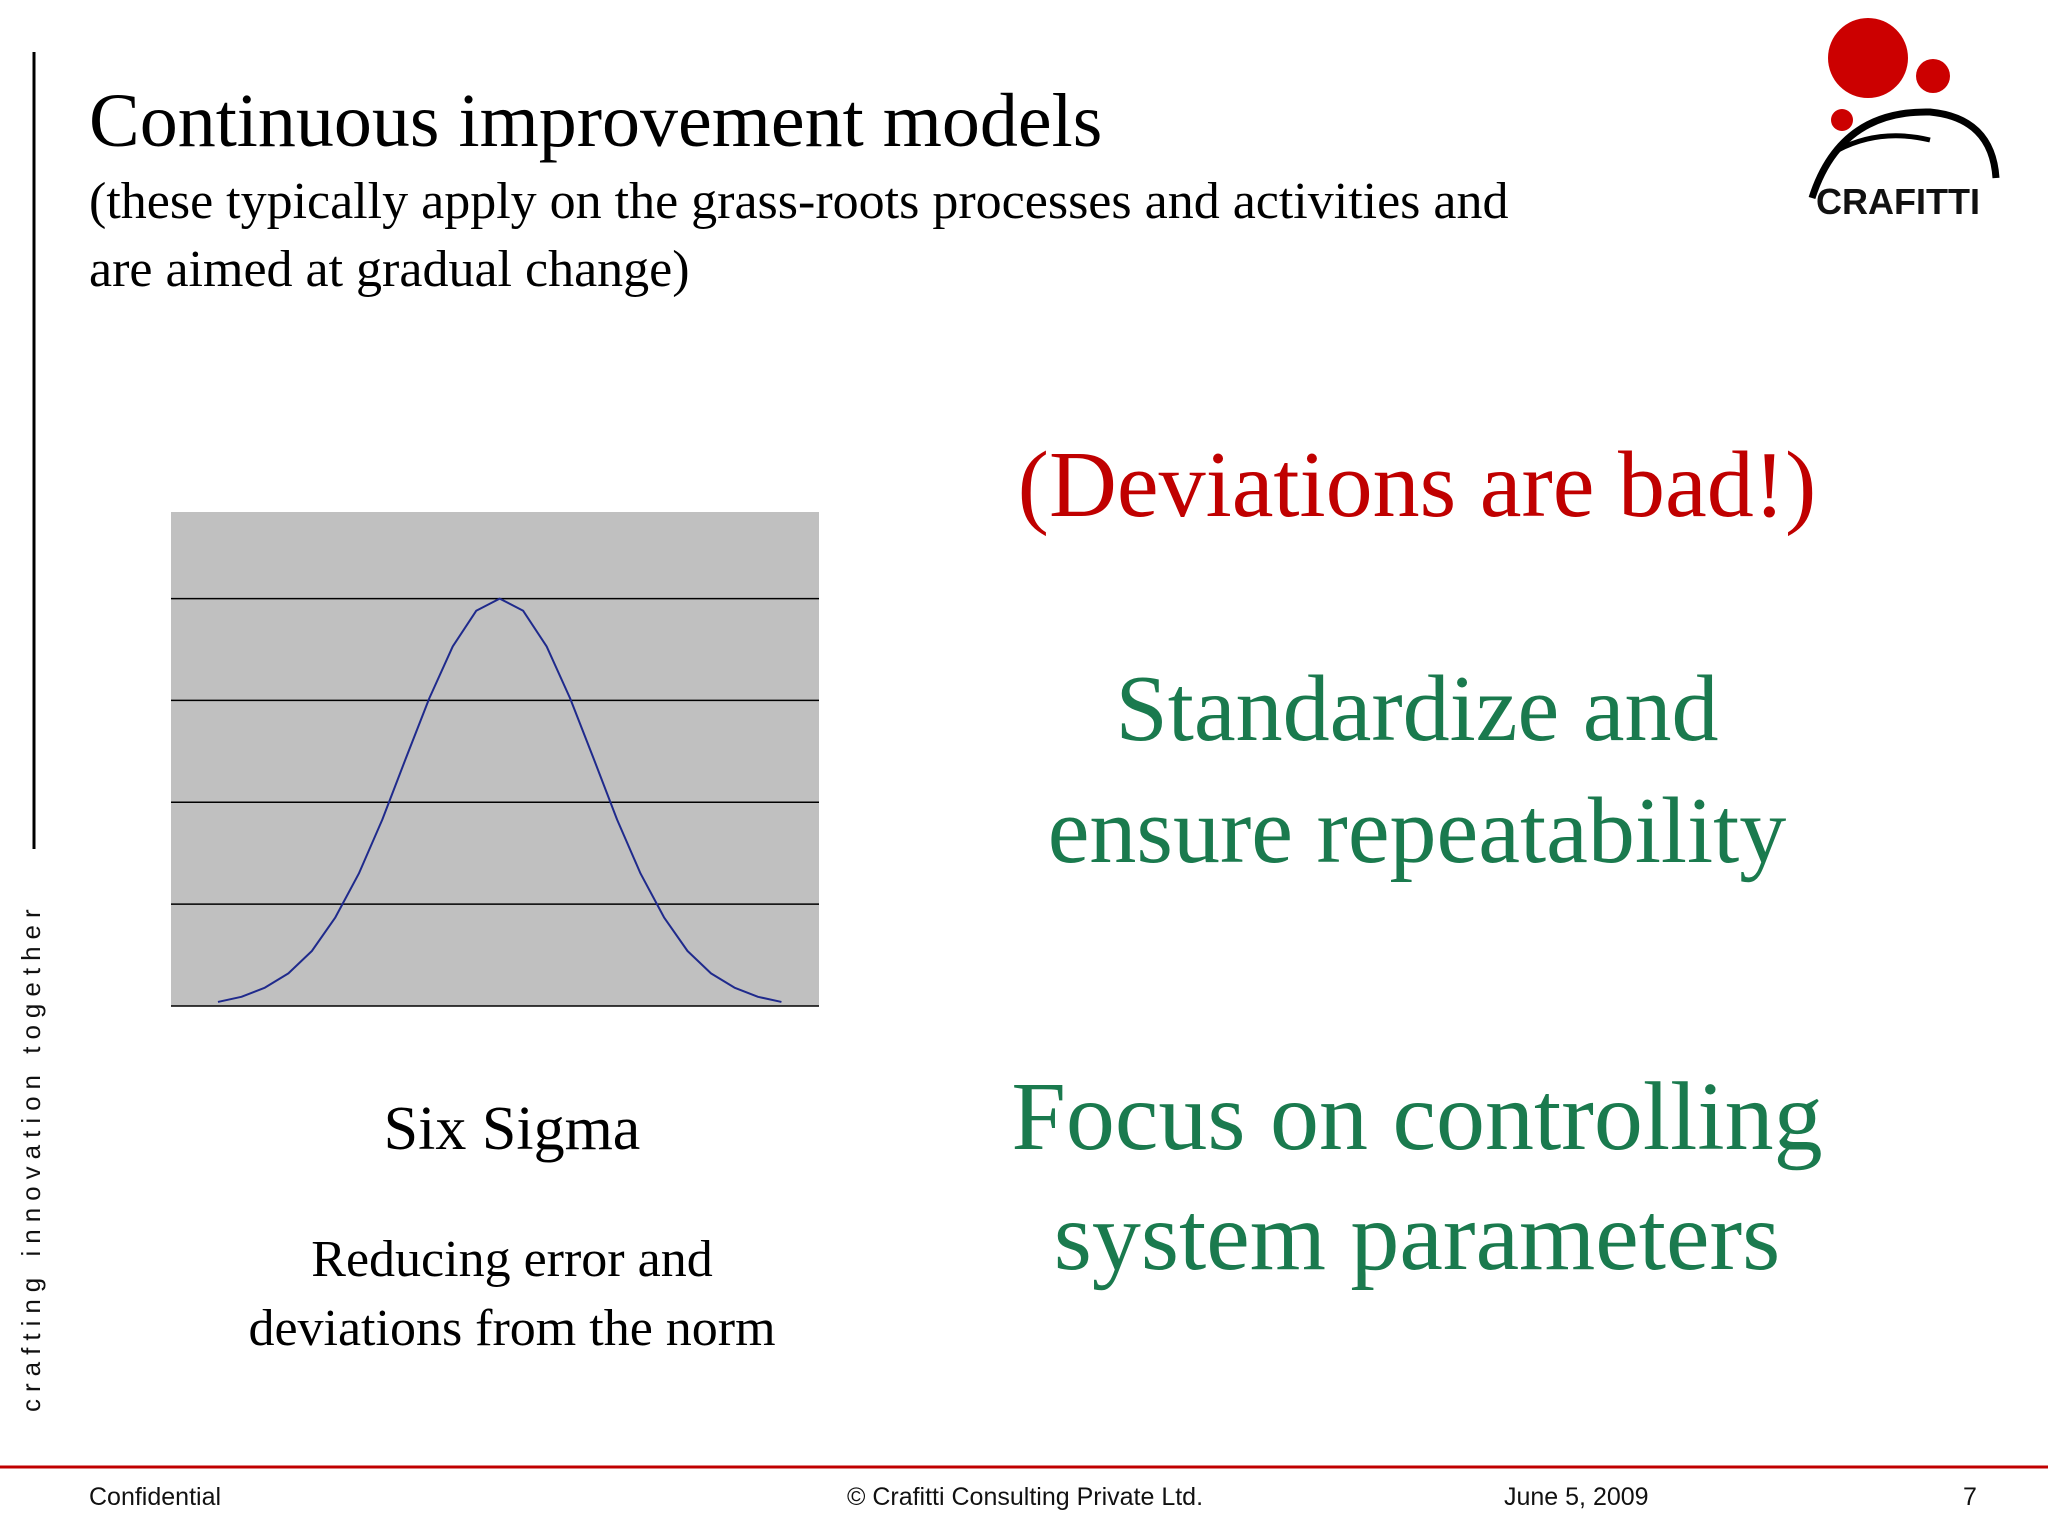  What do you see at coordinates (1417, 485) in the screenshot?
I see `right-heading: (Deviations are bad!)` at bounding box center [1417, 485].